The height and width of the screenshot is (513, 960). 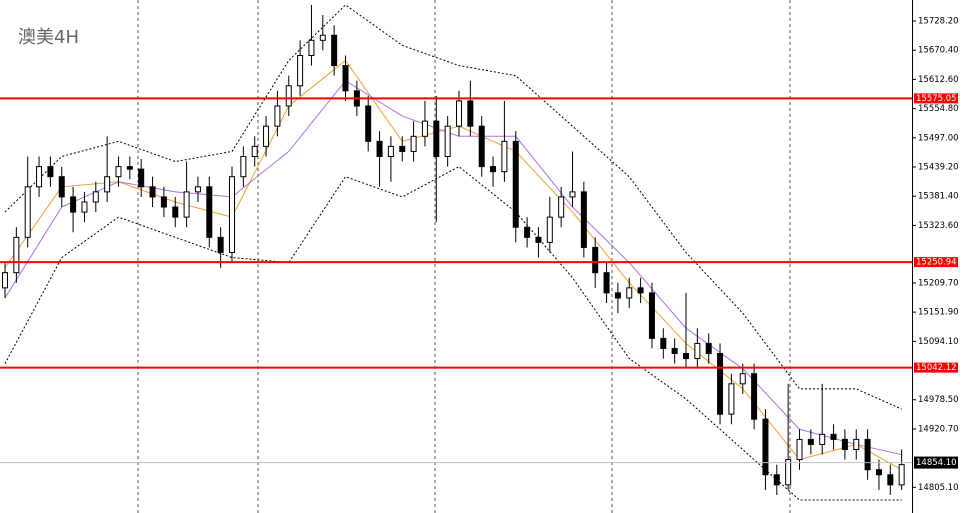 I want to click on current-price-box, so click(x=936, y=462).